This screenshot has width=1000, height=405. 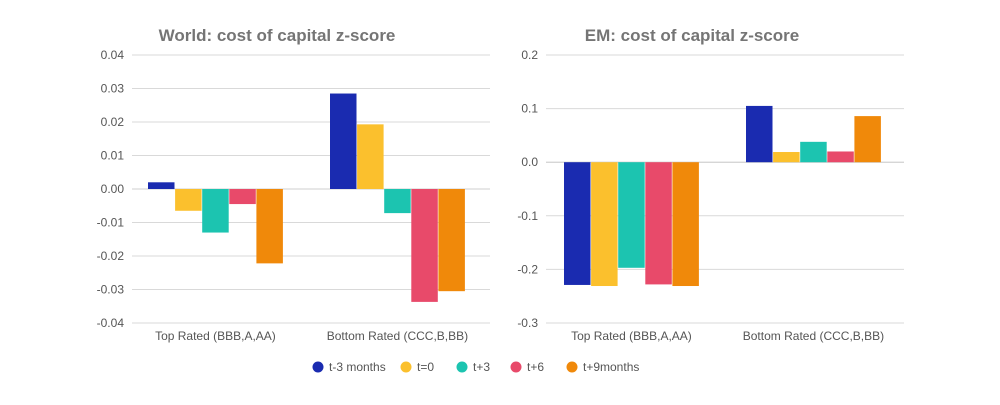 I want to click on em-y-tick-label: -0.3, so click(x=527, y=323).